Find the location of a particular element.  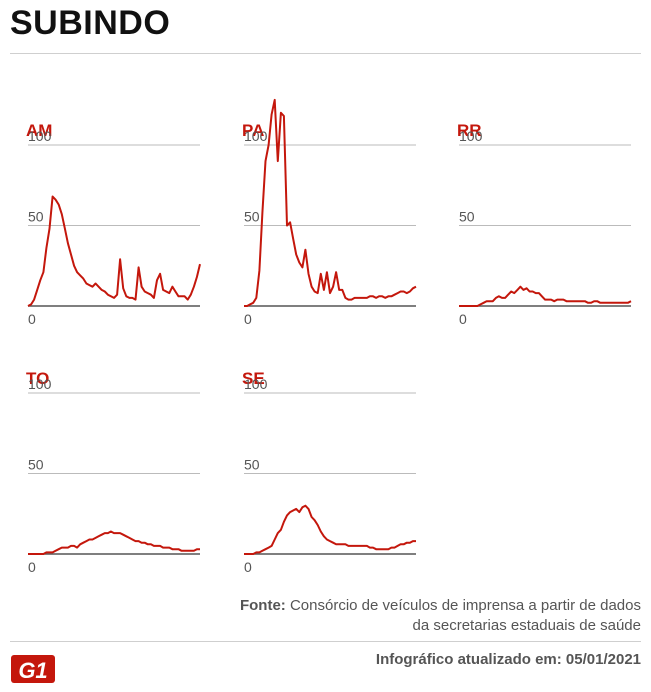

chart-title: AM is located at coordinates (39, 130).